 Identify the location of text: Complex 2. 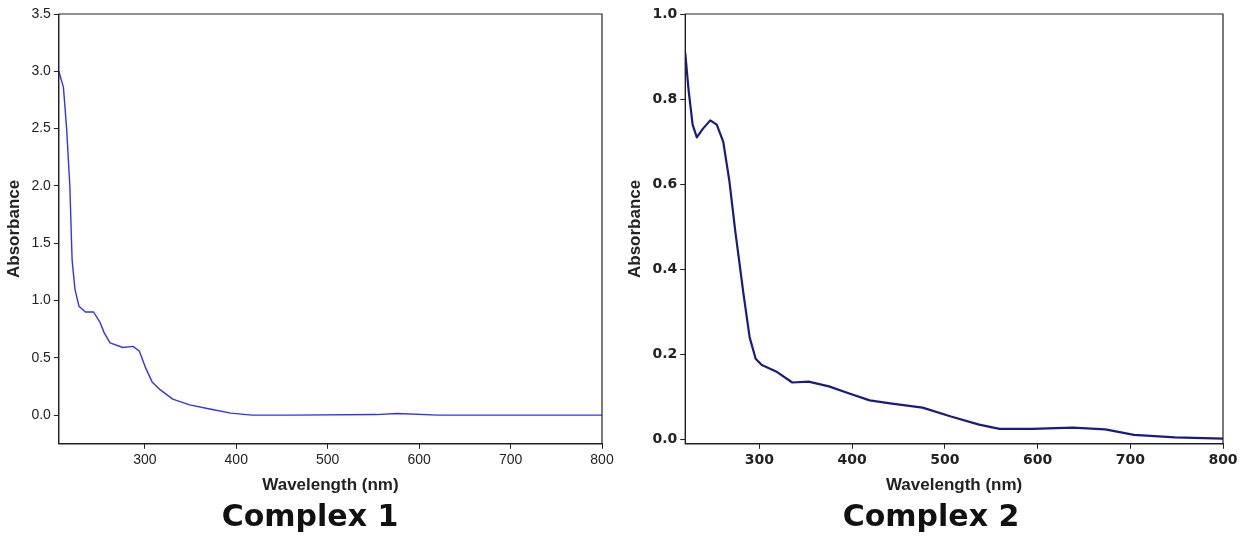
(931, 515).